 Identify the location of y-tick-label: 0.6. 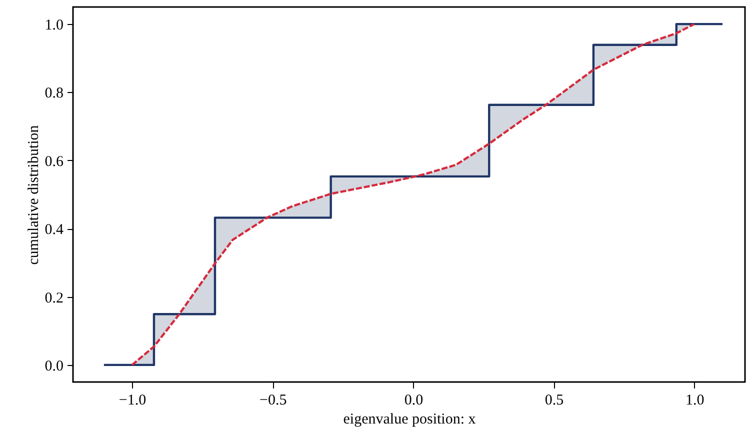
(54, 162).